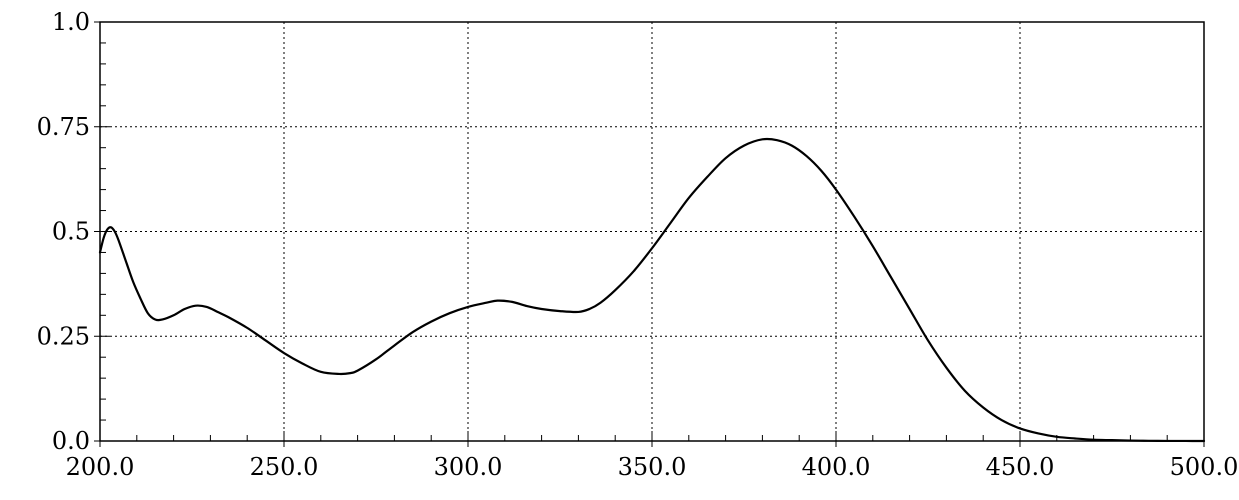  What do you see at coordinates (100, 467) in the screenshot?
I see `x-tick-label: 200.0` at bounding box center [100, 467].